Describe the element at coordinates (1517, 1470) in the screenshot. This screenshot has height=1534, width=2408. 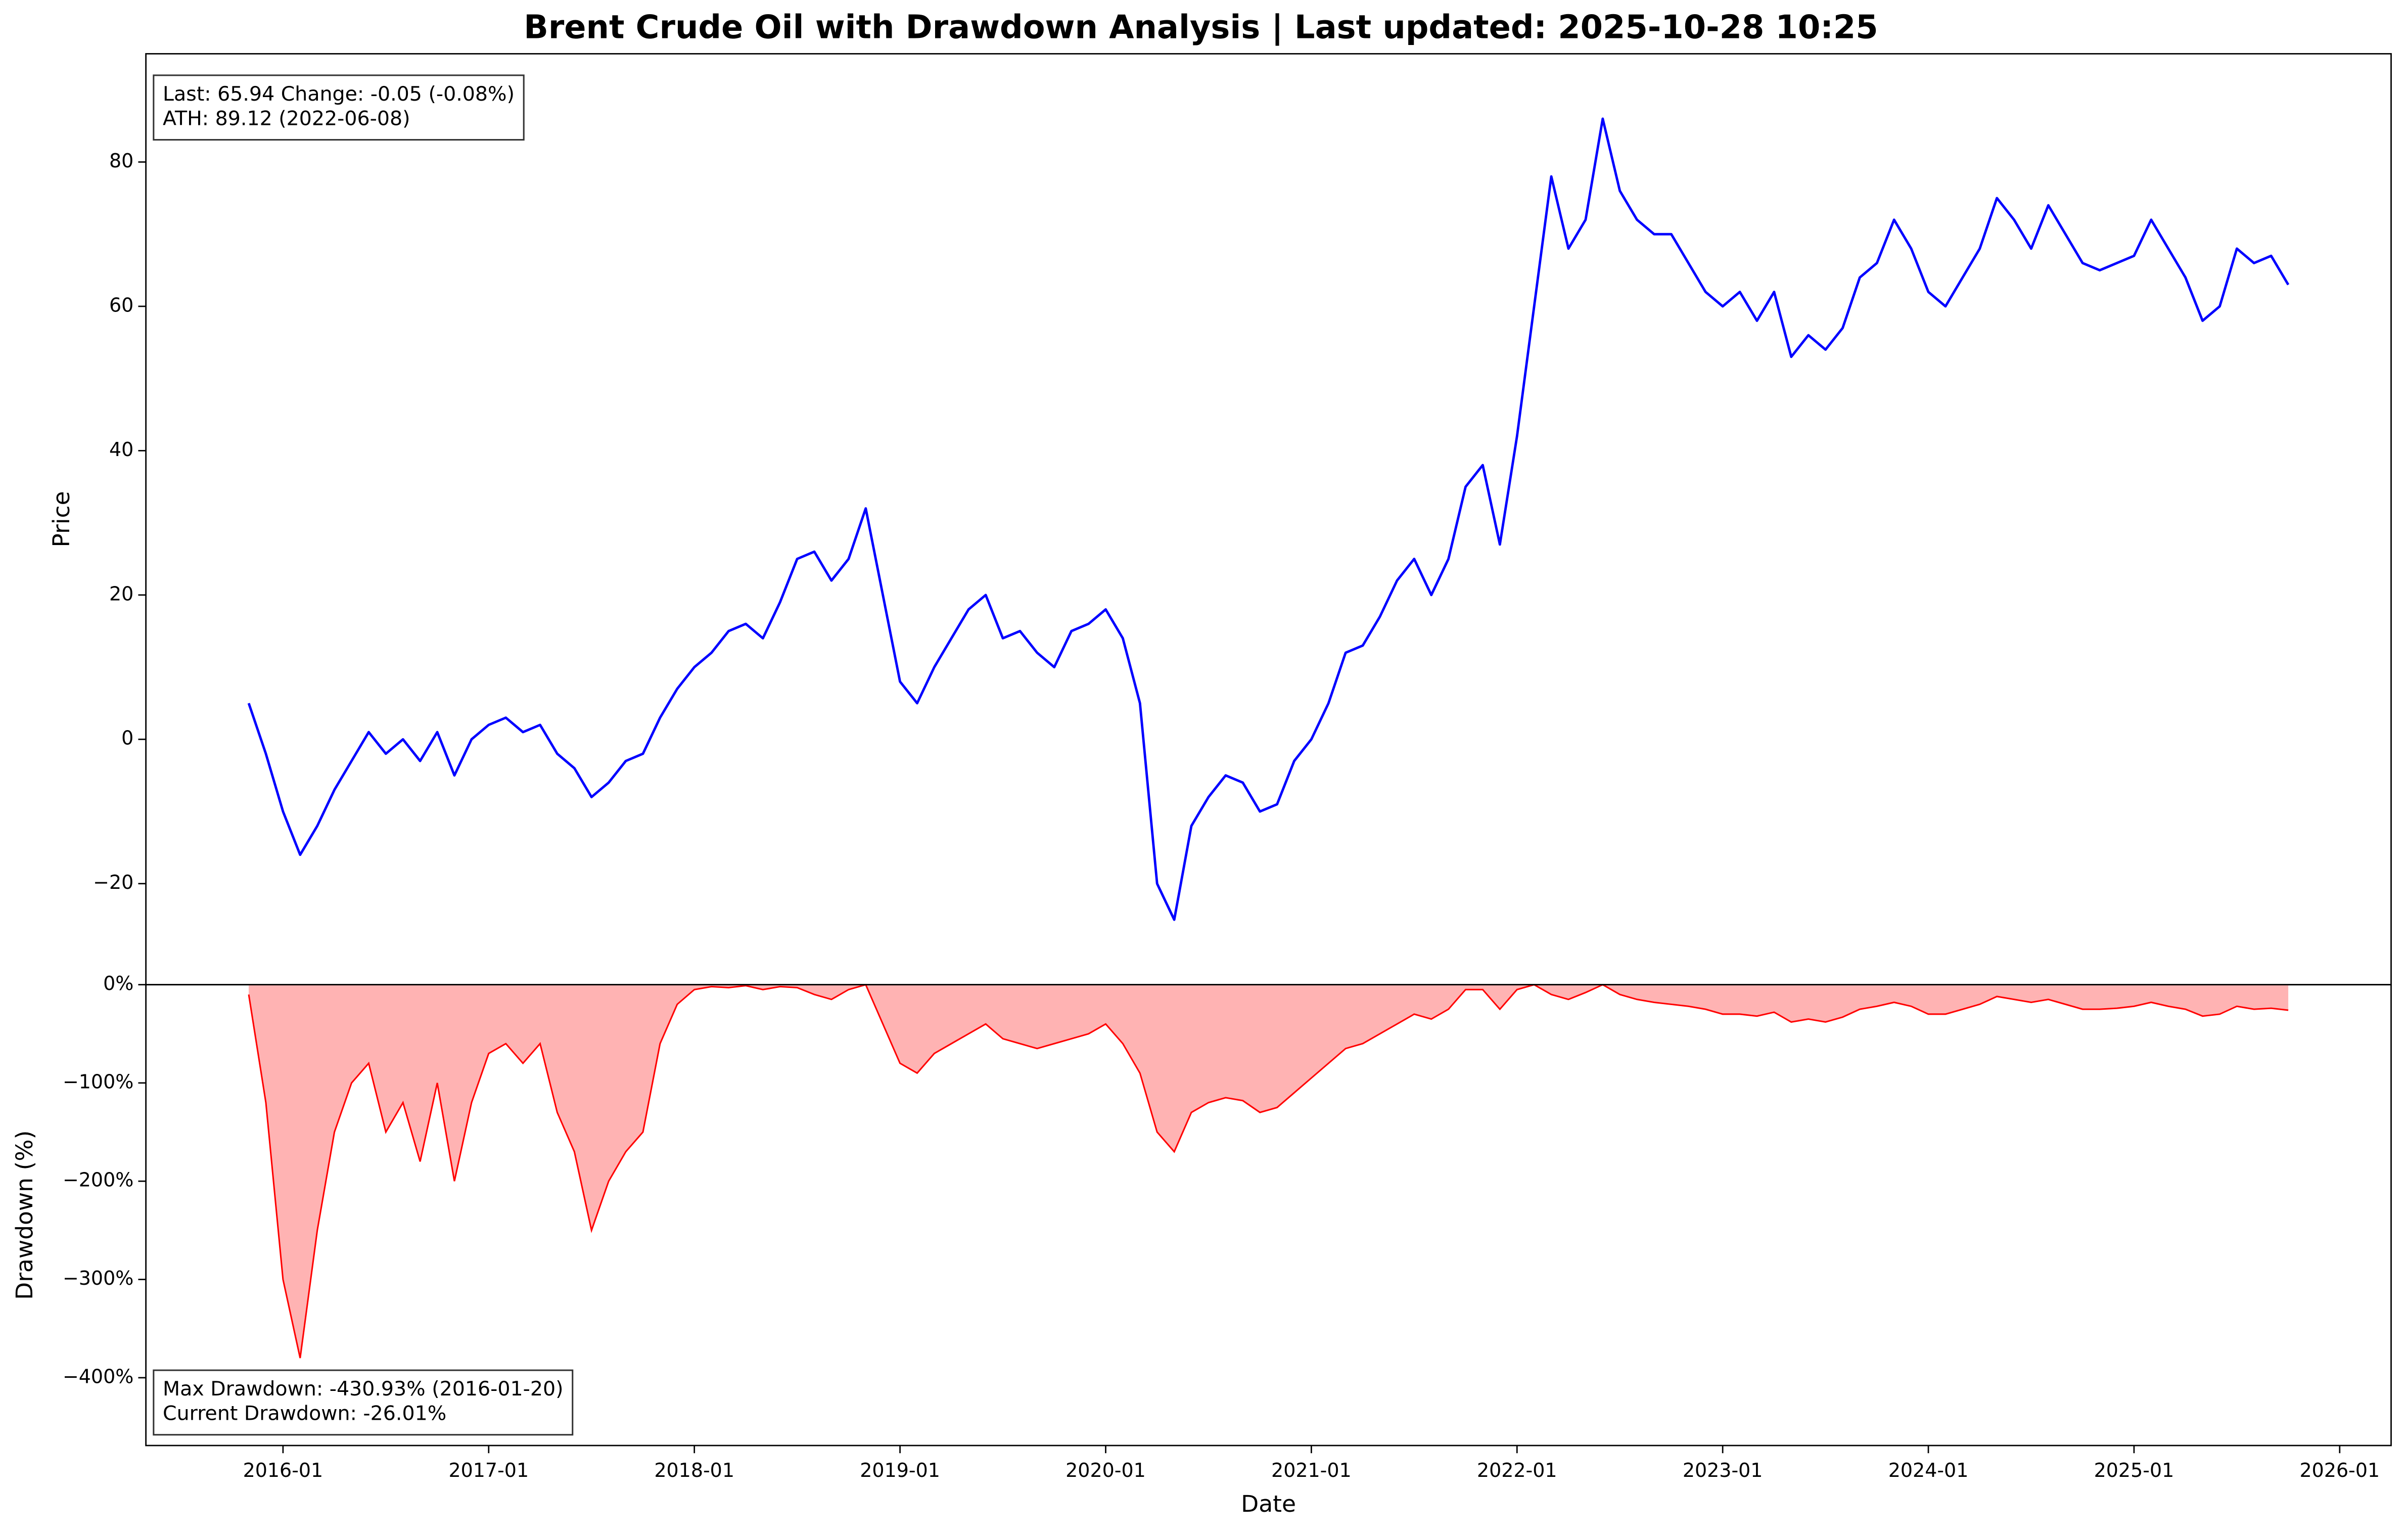
I see `x-tick-label: 2022-01` at that location.